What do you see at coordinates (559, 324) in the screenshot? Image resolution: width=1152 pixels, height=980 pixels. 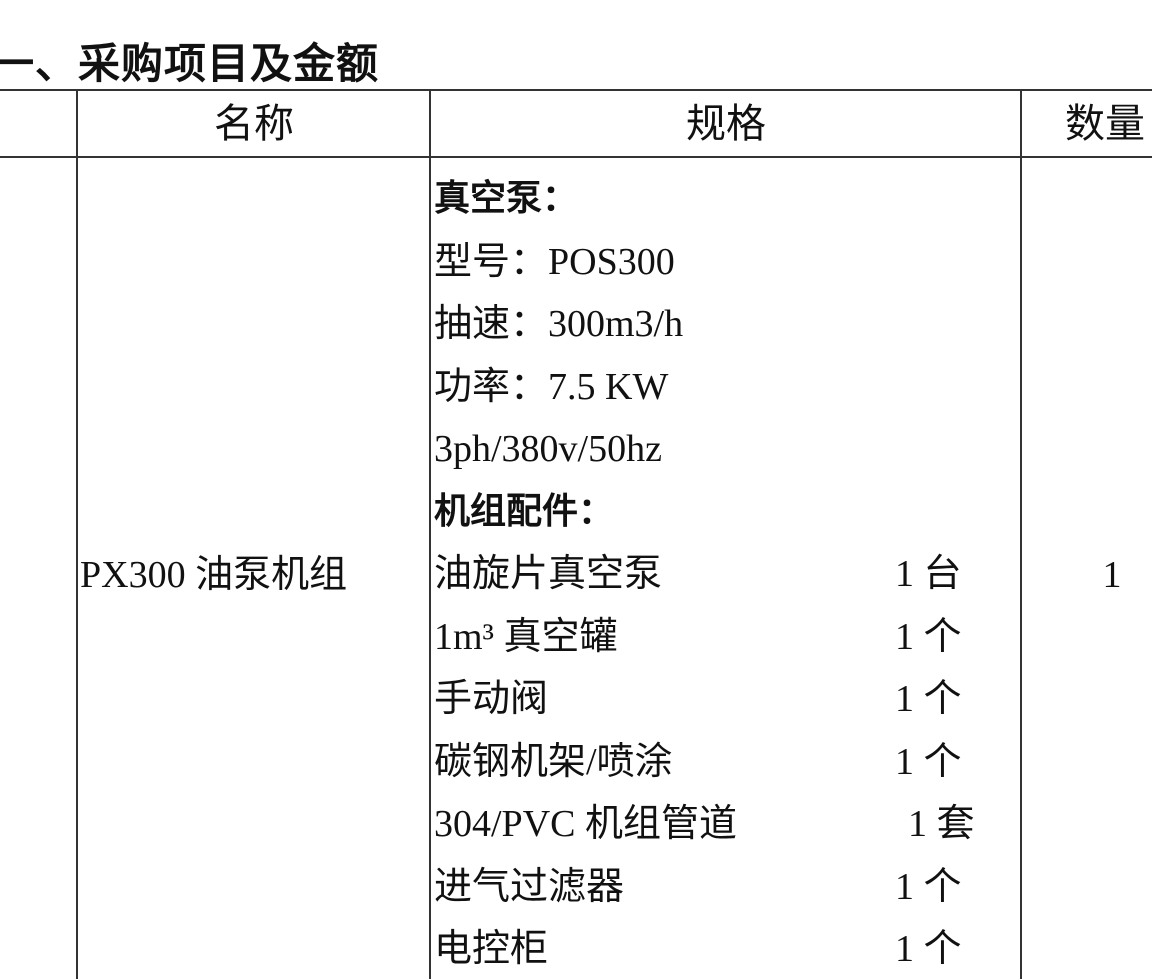 I see `spec-line: 抽速：300m3/h` at bounding box center [559, 324].